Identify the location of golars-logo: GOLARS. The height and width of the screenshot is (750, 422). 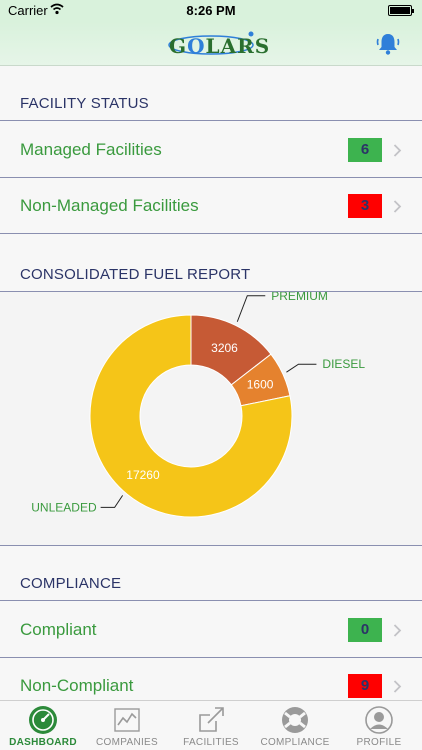
(217, 44).